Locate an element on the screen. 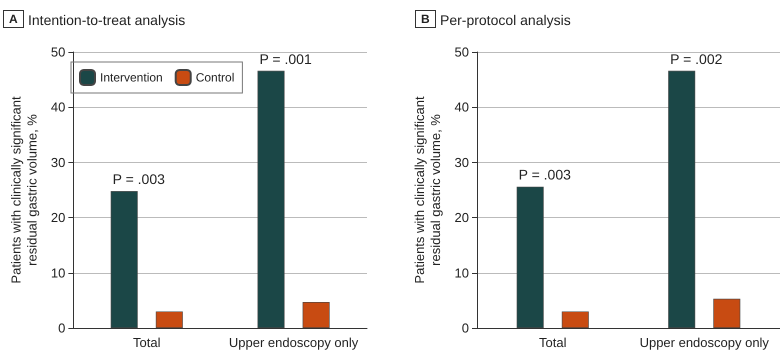  chart-subtitle: Intention-to-treat analysis is located at coordinates (107, 20).